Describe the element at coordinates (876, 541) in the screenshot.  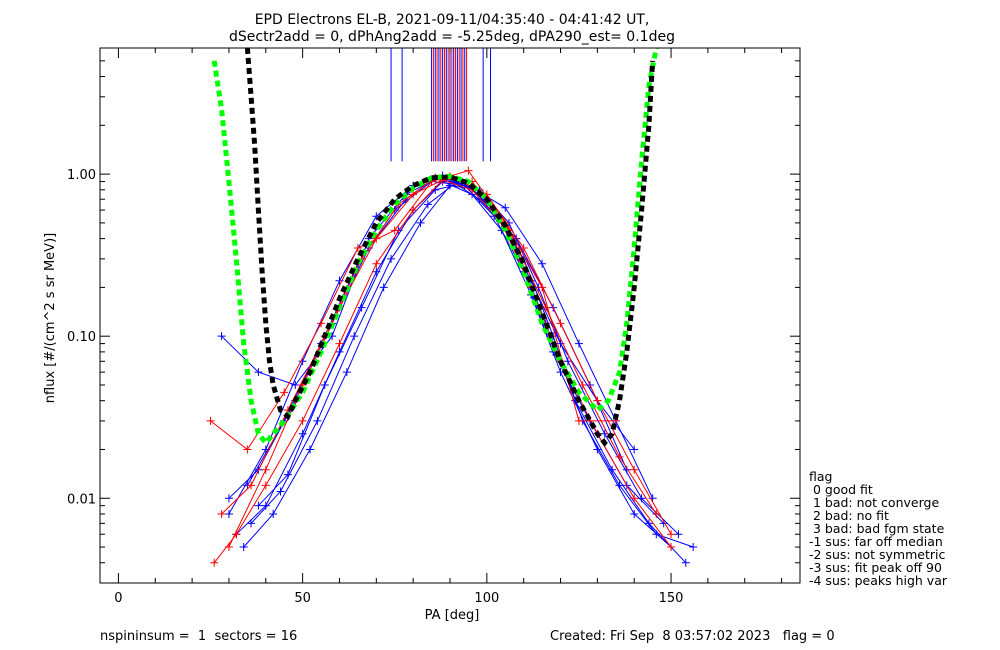
I see `legend-item: -1 sus: far off median` at that location.